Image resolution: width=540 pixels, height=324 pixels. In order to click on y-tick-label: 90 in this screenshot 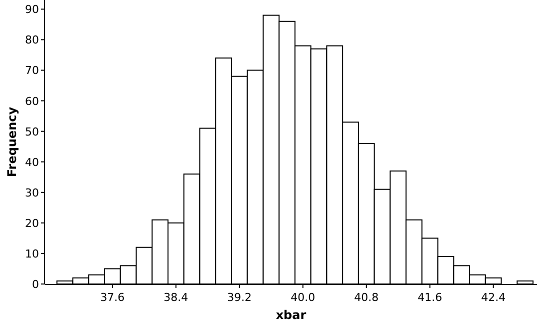, I will do `click(32, 9)`.